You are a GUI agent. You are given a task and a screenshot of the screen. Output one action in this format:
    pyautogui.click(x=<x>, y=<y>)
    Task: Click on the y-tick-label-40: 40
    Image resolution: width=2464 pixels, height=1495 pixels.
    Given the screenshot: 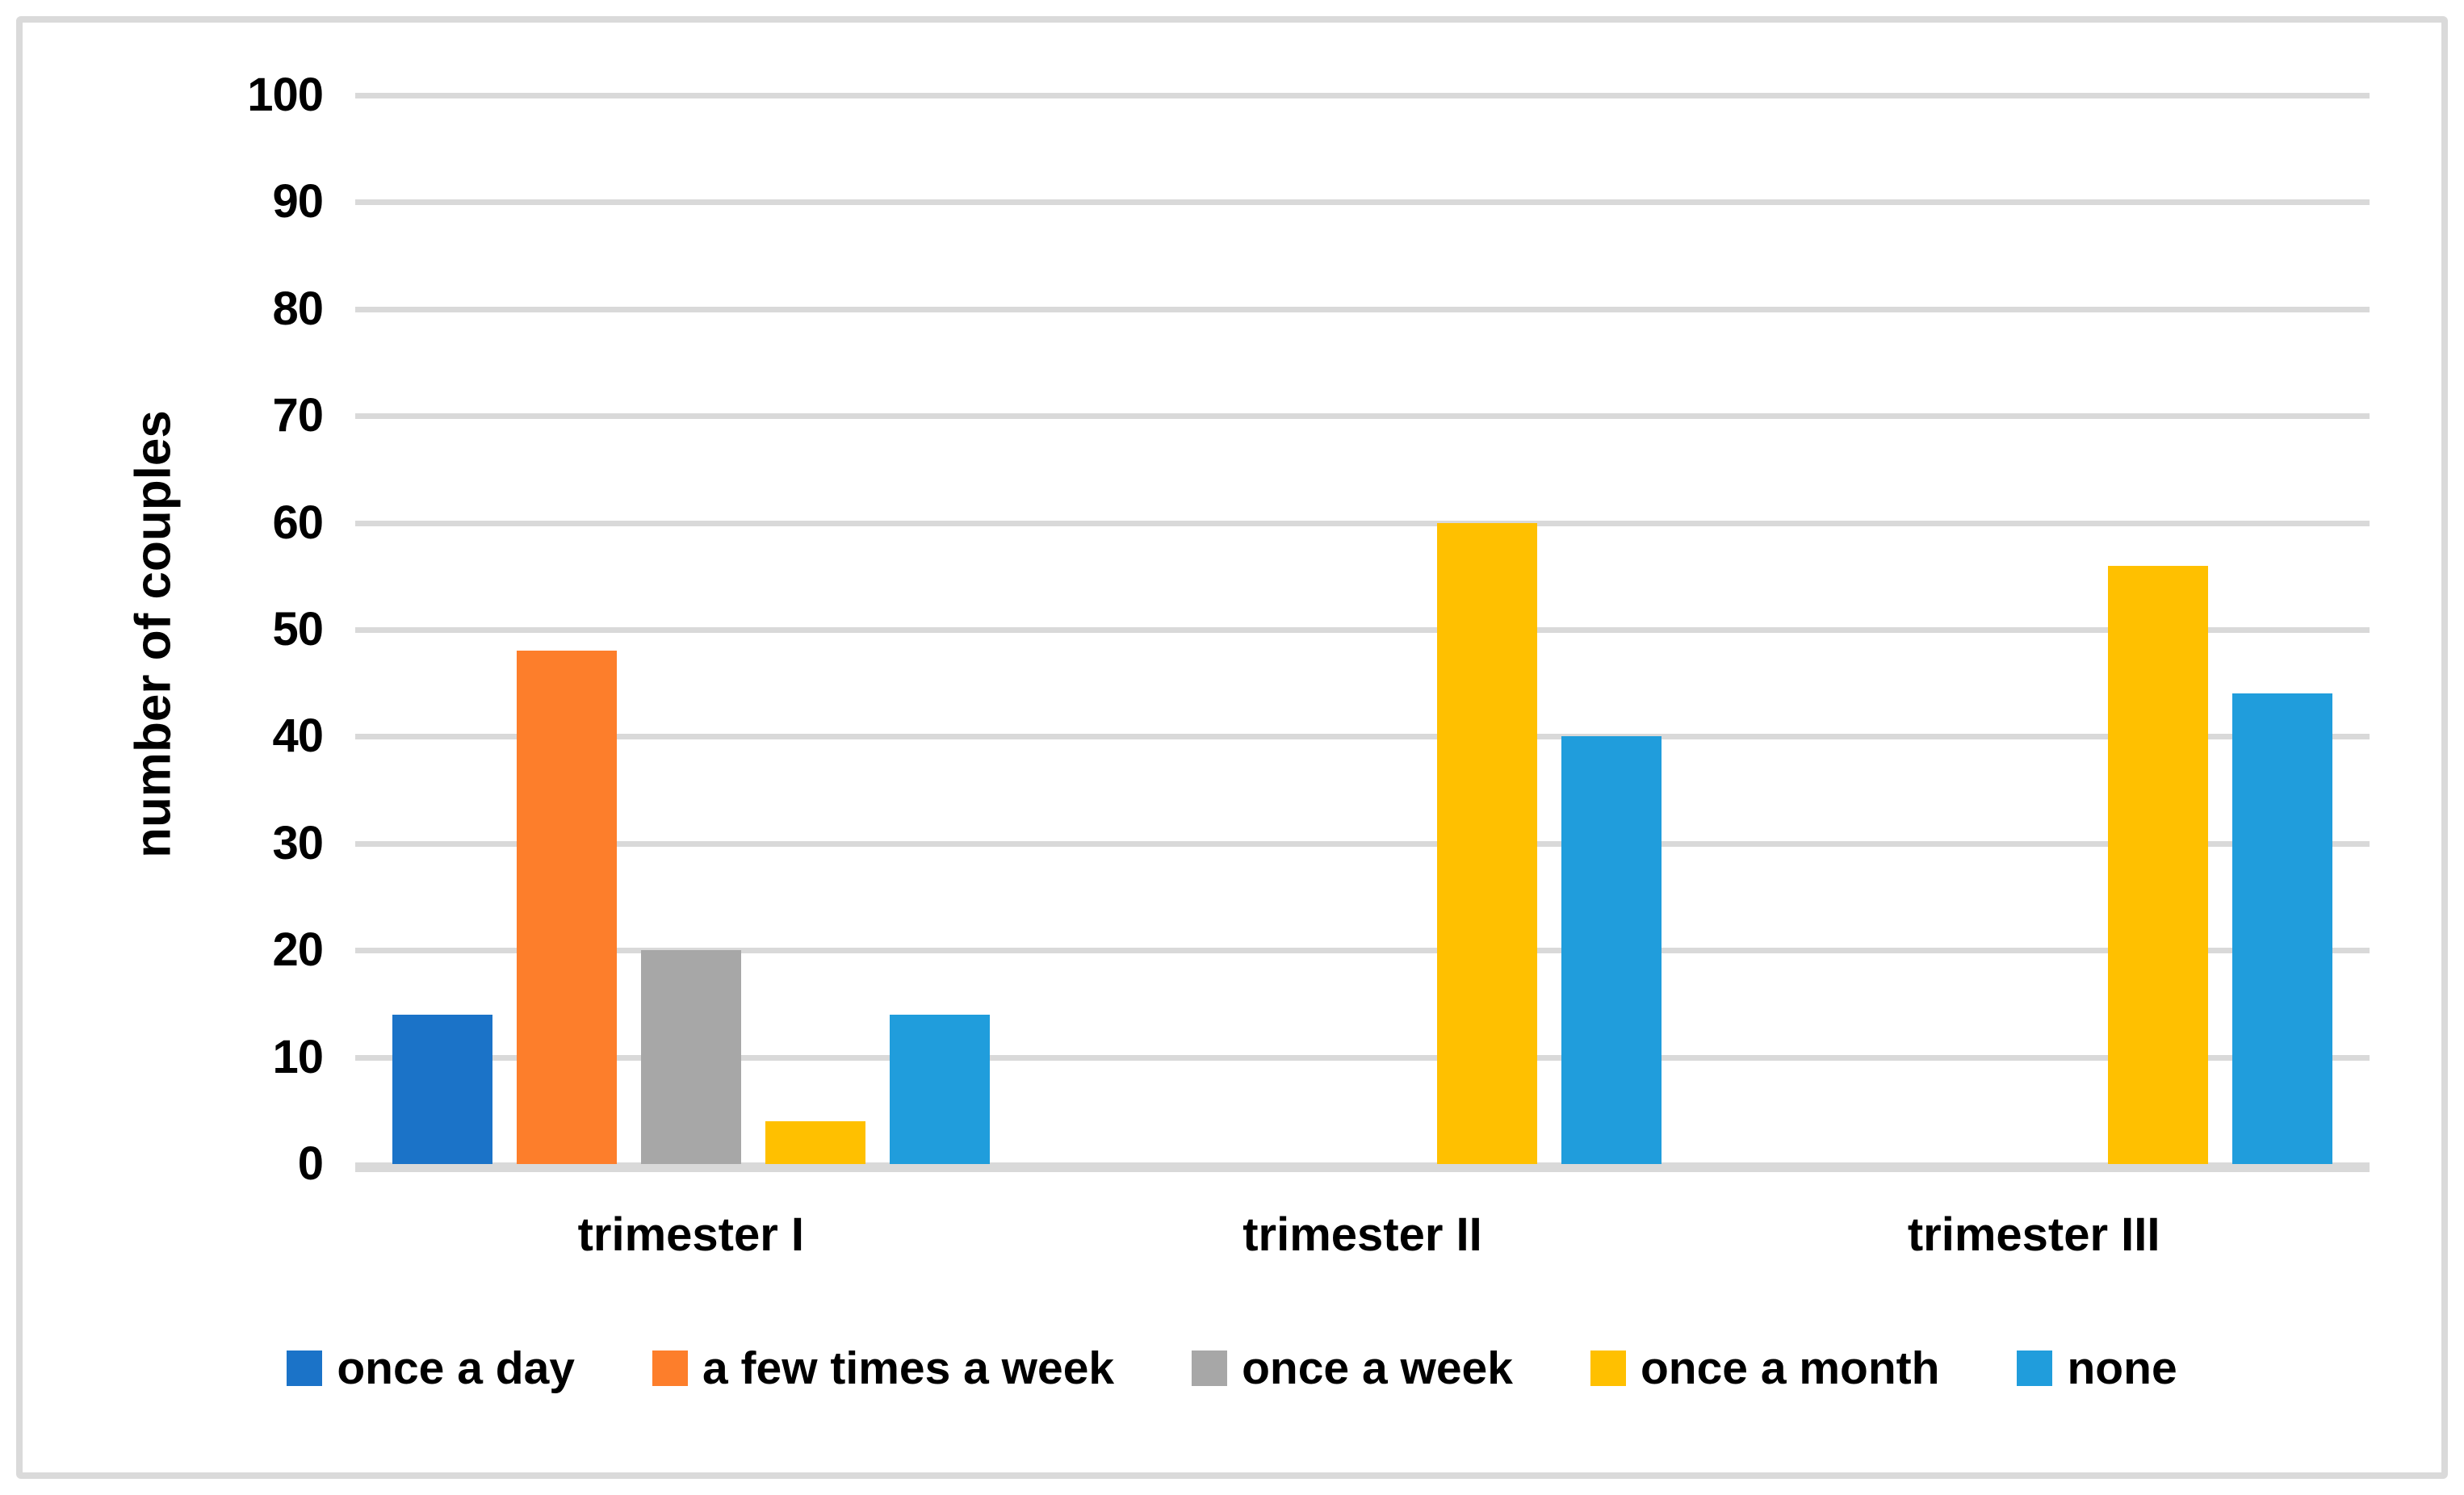 What is the action you would take?
    pyautogui.click(x=298, y=736)
    